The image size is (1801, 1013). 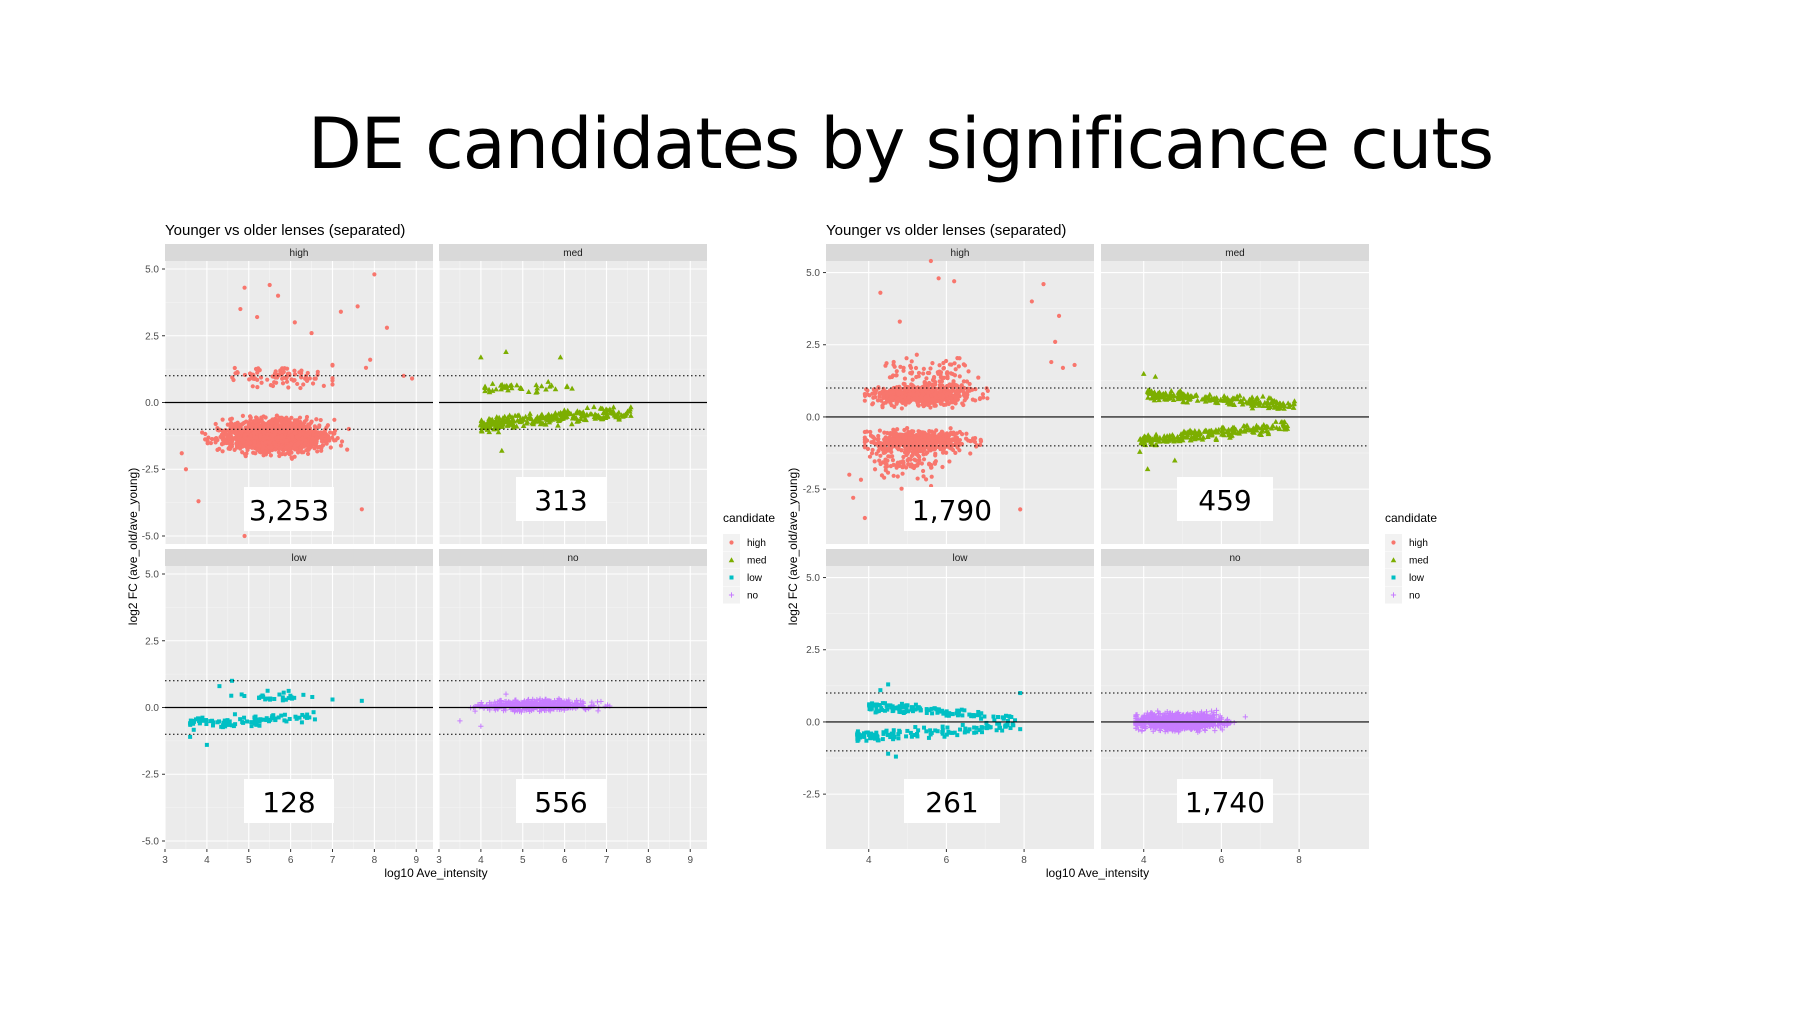 What do you see at coordinates (951, 802) in the screenshot?
I see `count-label: 261` at bounding box center [951, 802].